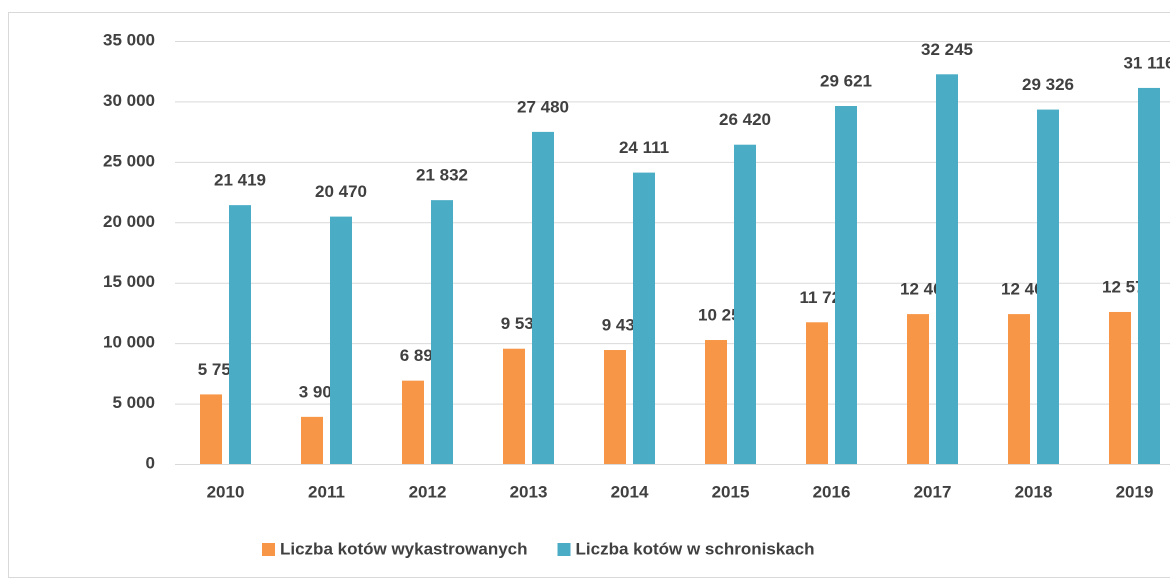 This screenshot has width=1170, height=581. I want to click on value-label: 29 326, so click(1048, 84).